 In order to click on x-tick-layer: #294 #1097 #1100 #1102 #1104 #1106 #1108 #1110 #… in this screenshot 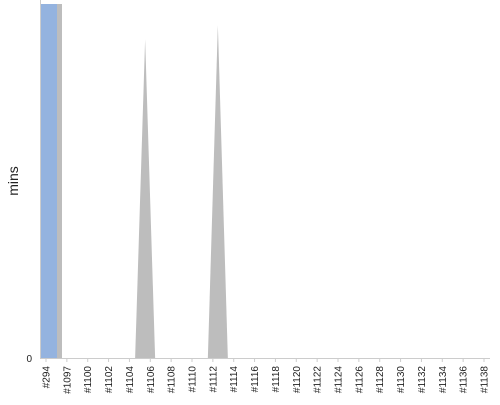, I will do `click(266, 376)`.